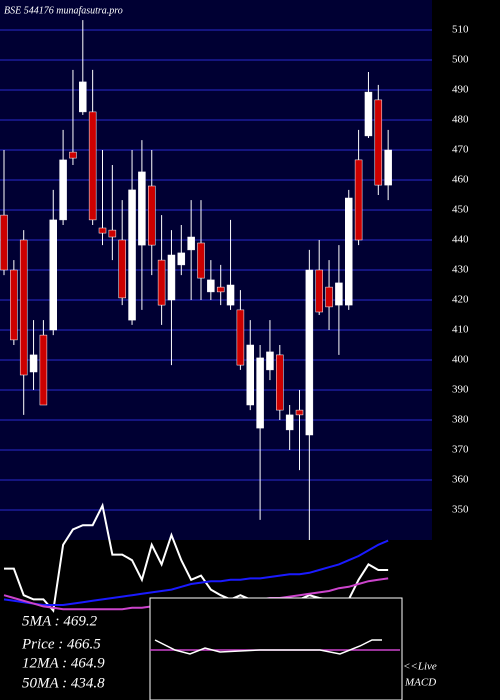 Image resolution: width=500 pixels, height=700 pixels. Describe the element at coordinates (460, 270) in the screenshot. I see `y-tick-label: 430` at that location.